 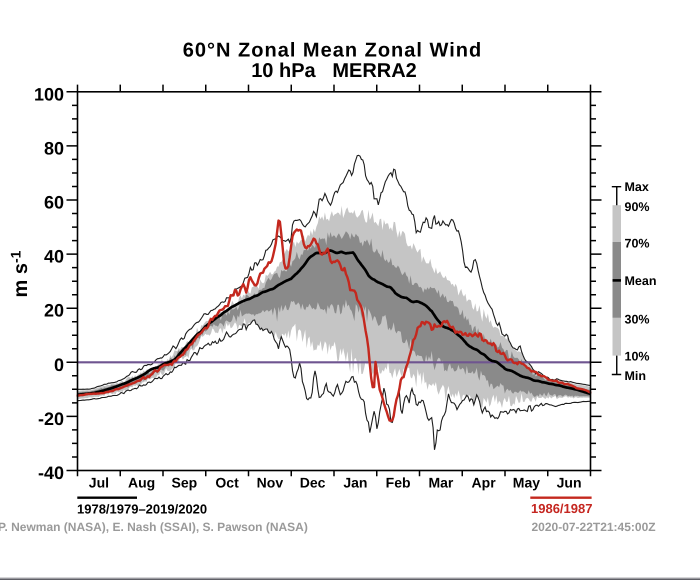 What do you see at coordinates (594, 527) in the screenshot?
I see `svg-text: 2020-07-22T21:45:00Z` at bounding box center [594, 527].